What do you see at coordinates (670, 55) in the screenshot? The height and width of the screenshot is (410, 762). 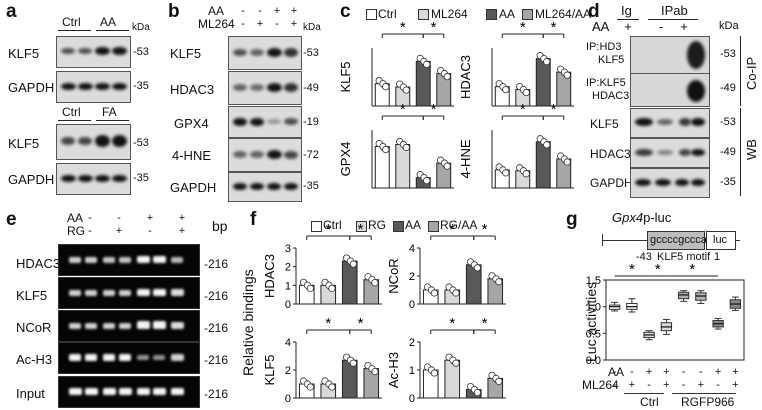 I see `d-blot-coip-klf5` at bounding box center [670, 55].